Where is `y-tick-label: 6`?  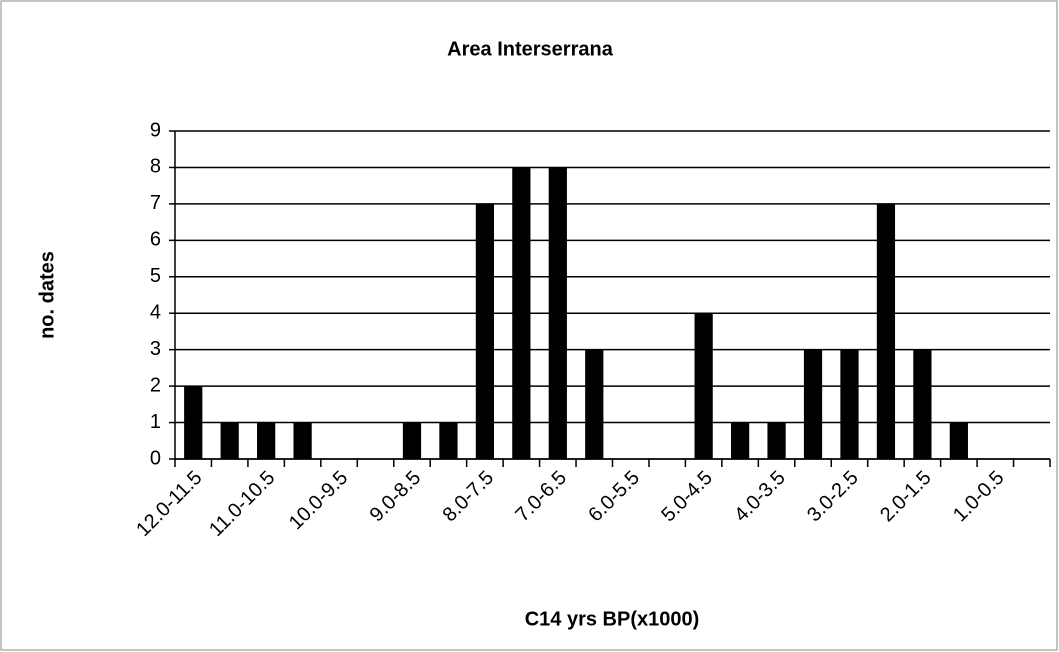
y-tick-label: 6 is located at coordinates (155, 240).